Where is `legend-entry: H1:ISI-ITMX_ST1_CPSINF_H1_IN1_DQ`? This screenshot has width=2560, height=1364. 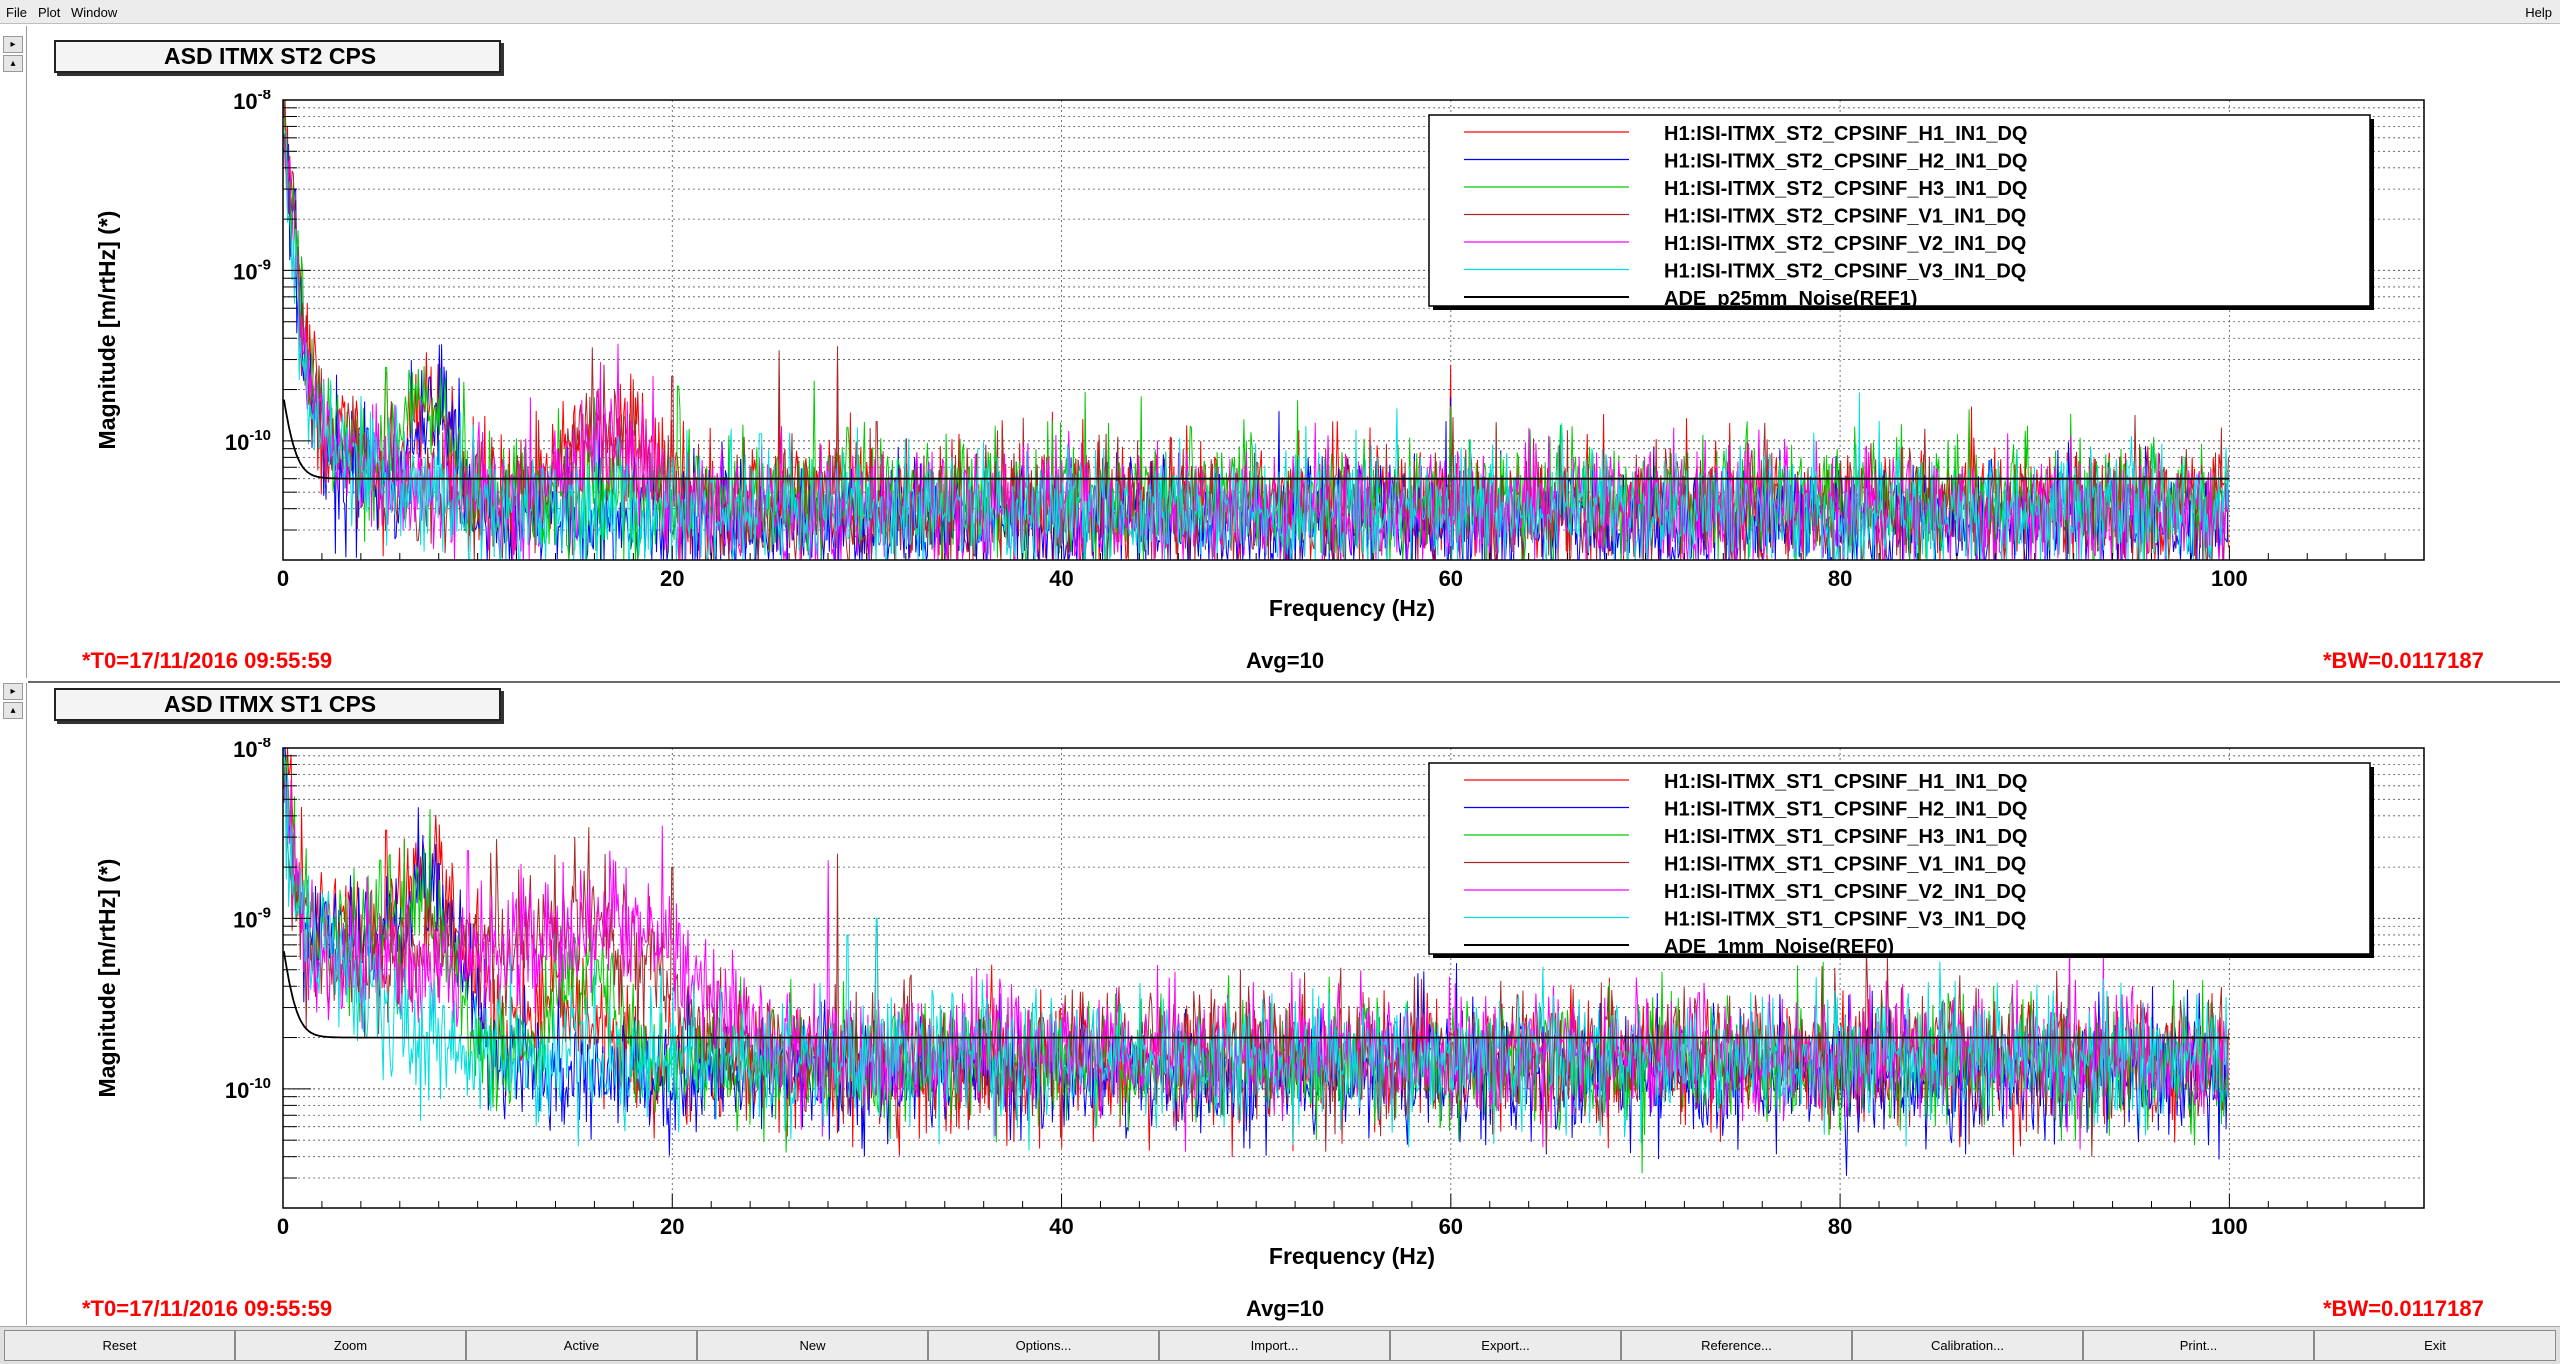 legend-entry: H1:ISI-ITMX_ST1_CPSINF_H1_IN1_DQ is located at coordinates (1845, 782).